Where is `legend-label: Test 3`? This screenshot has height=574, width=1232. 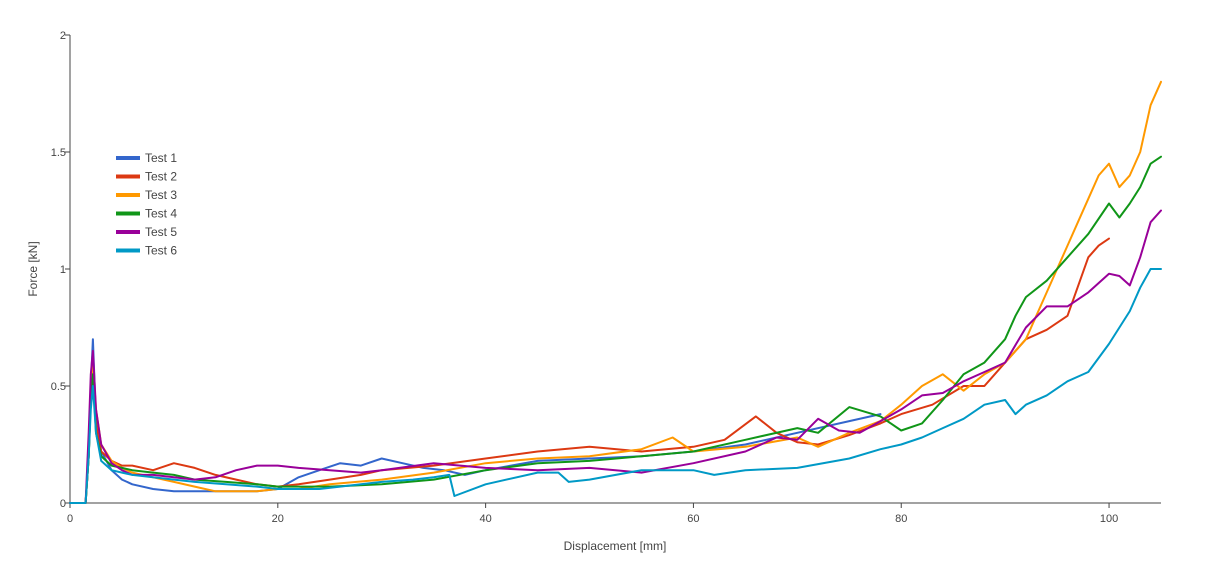 legend-label: Test 3 is located at coordinates (161, 195).